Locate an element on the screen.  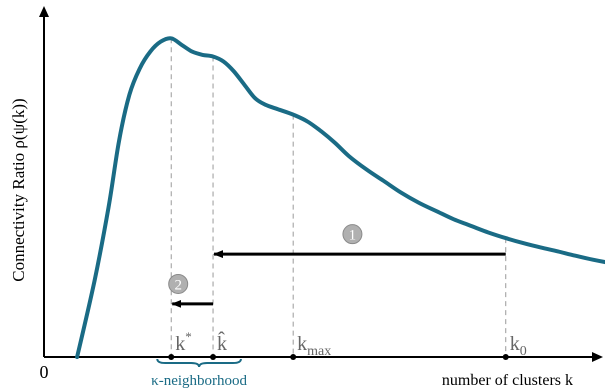
origin-label: 0 is located at coordinates (44, 372).